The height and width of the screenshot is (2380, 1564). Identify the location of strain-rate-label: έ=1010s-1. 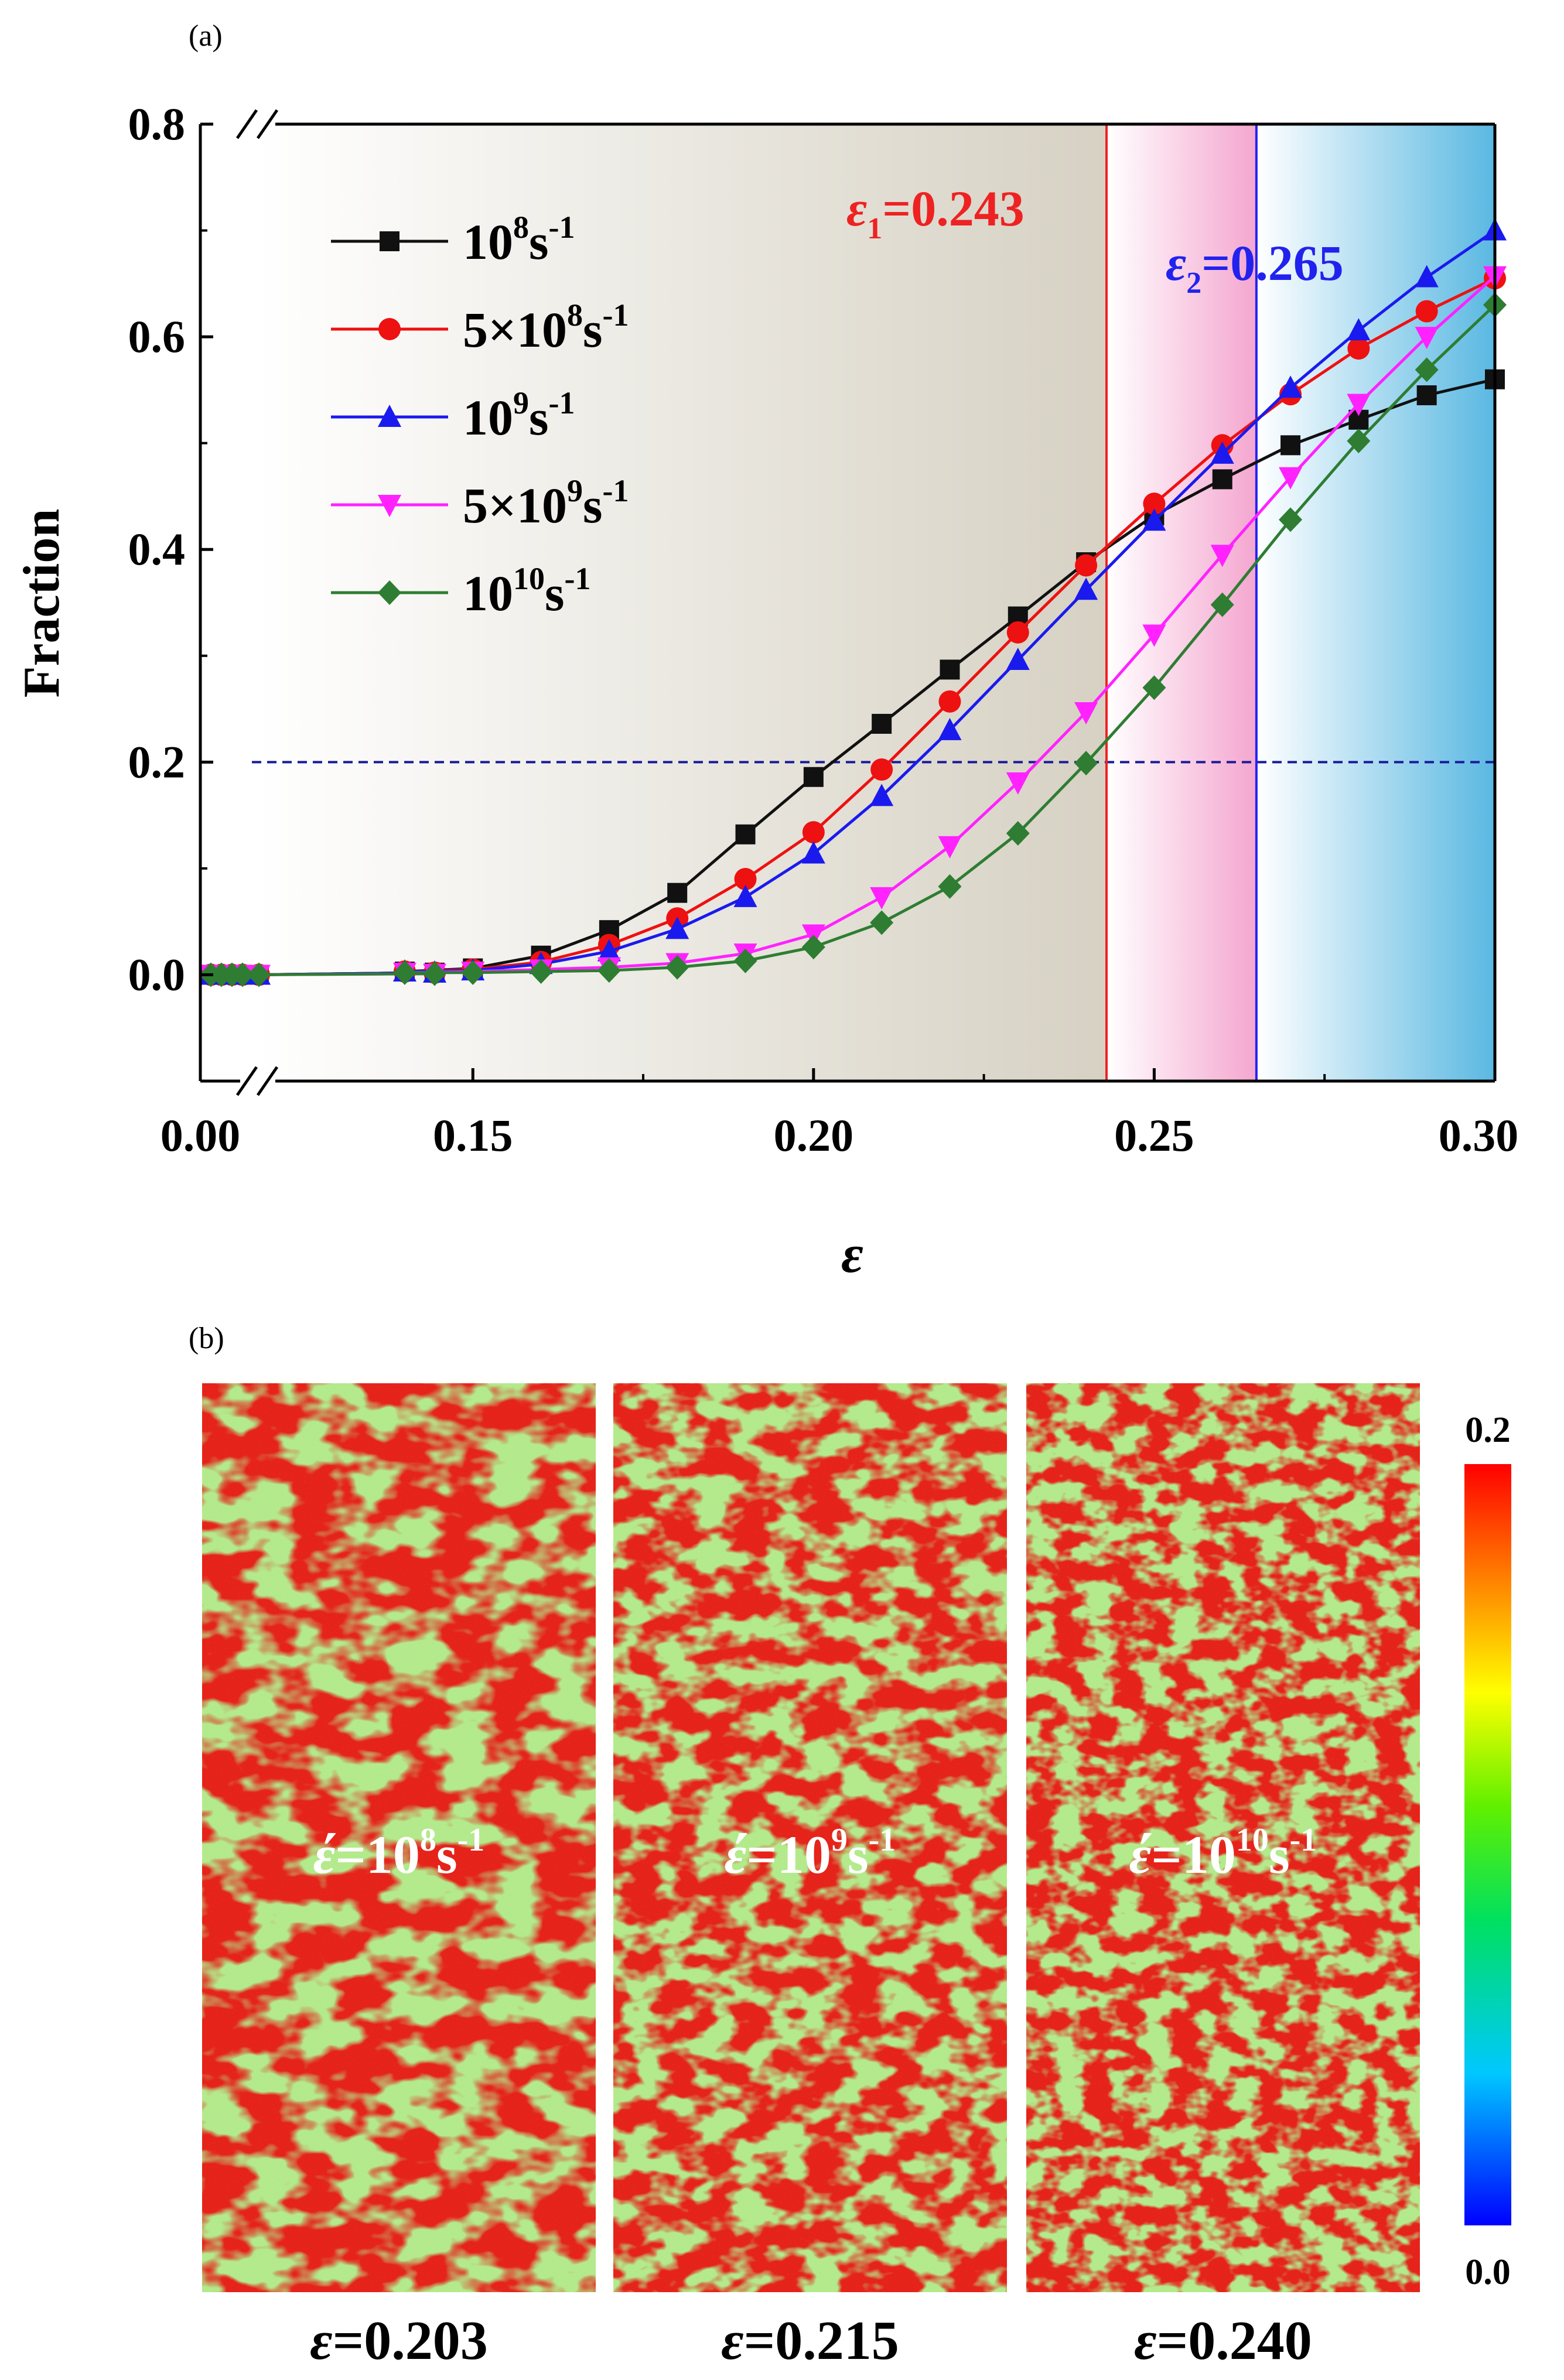
(1223, 1853).